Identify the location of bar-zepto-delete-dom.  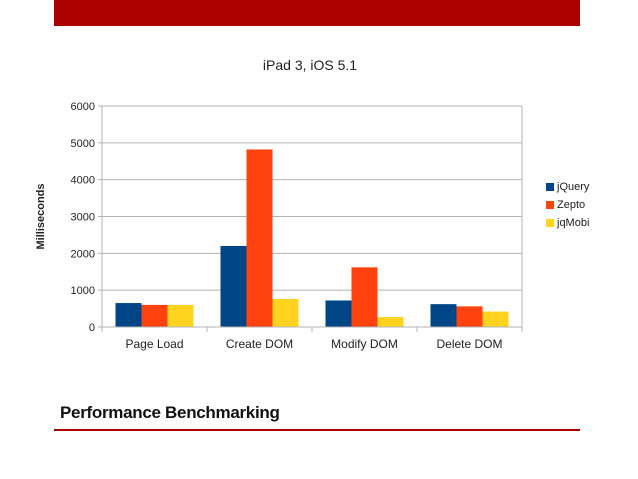
(469, 316).